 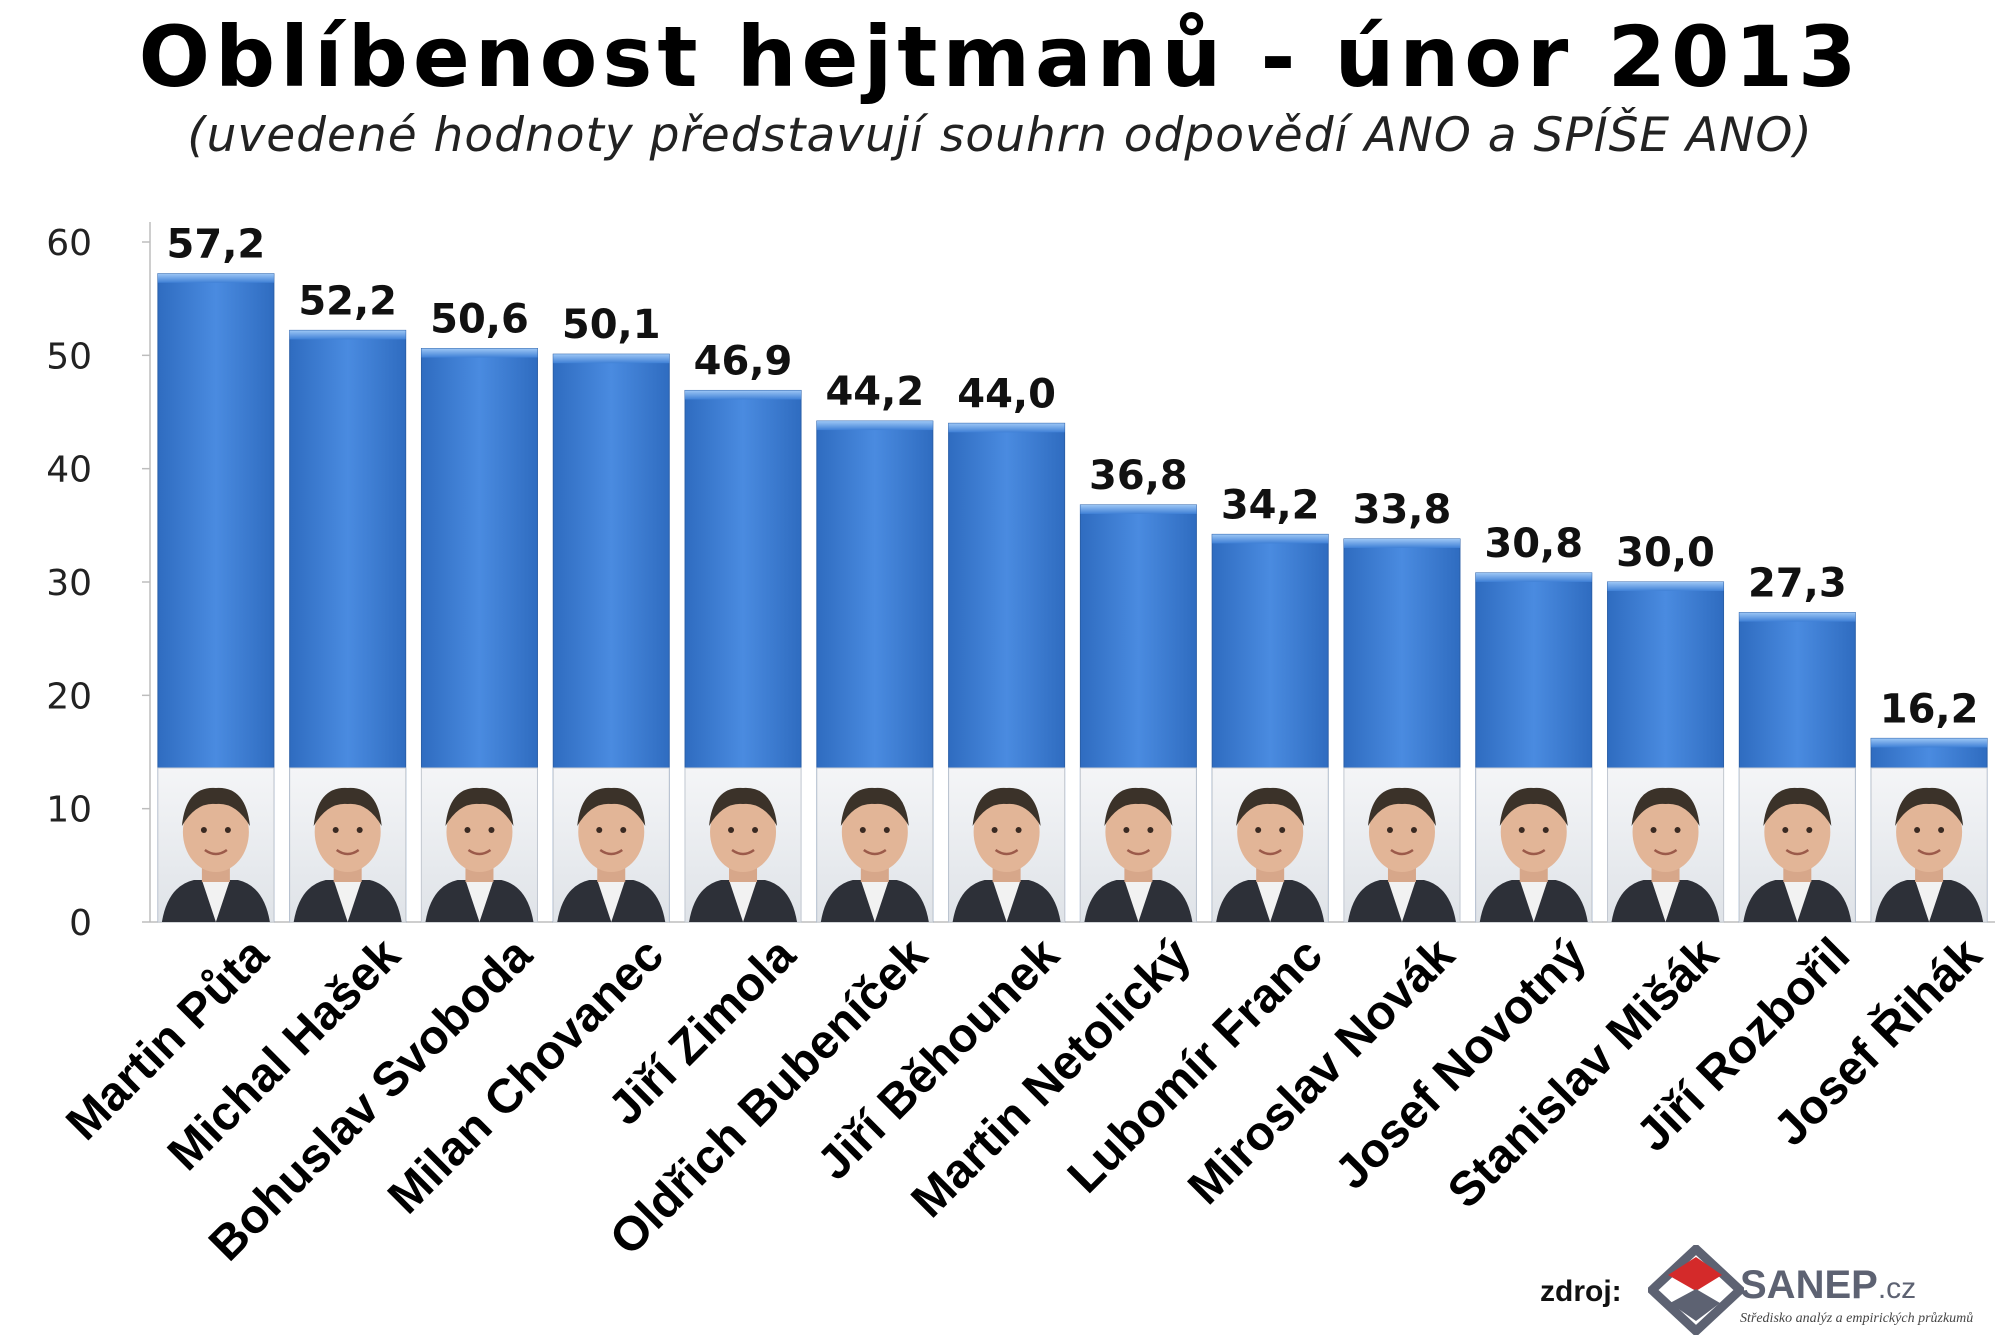 What do you see at coordinates (80, 923) in the screenshot?
I see `y-tick-label: 0` at bounding box center [80, 923].